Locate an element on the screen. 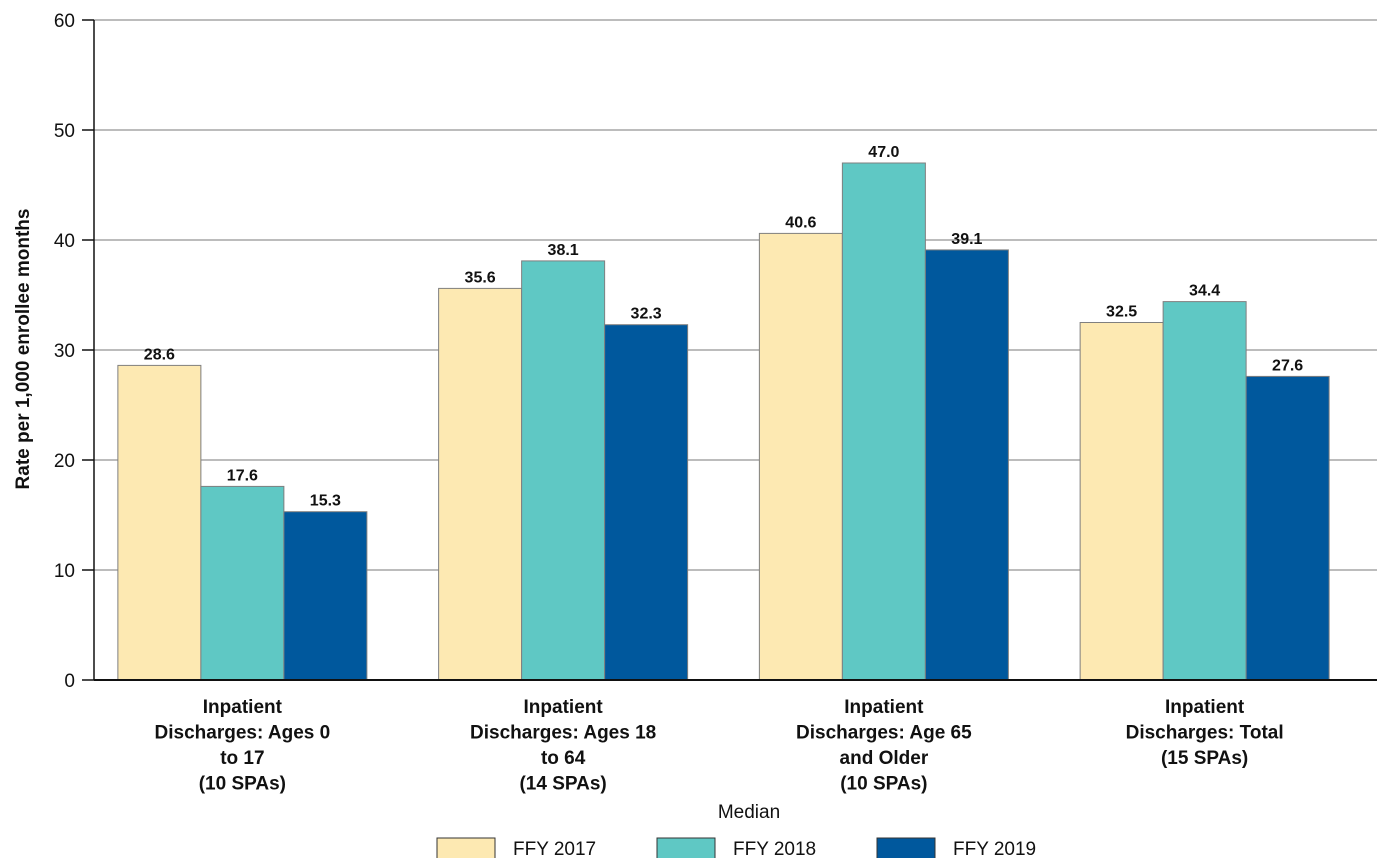 The height and width of the screenshot is (858, 1377). category-label: Discharges: Ages 0 is located at coordinates (243, 733).